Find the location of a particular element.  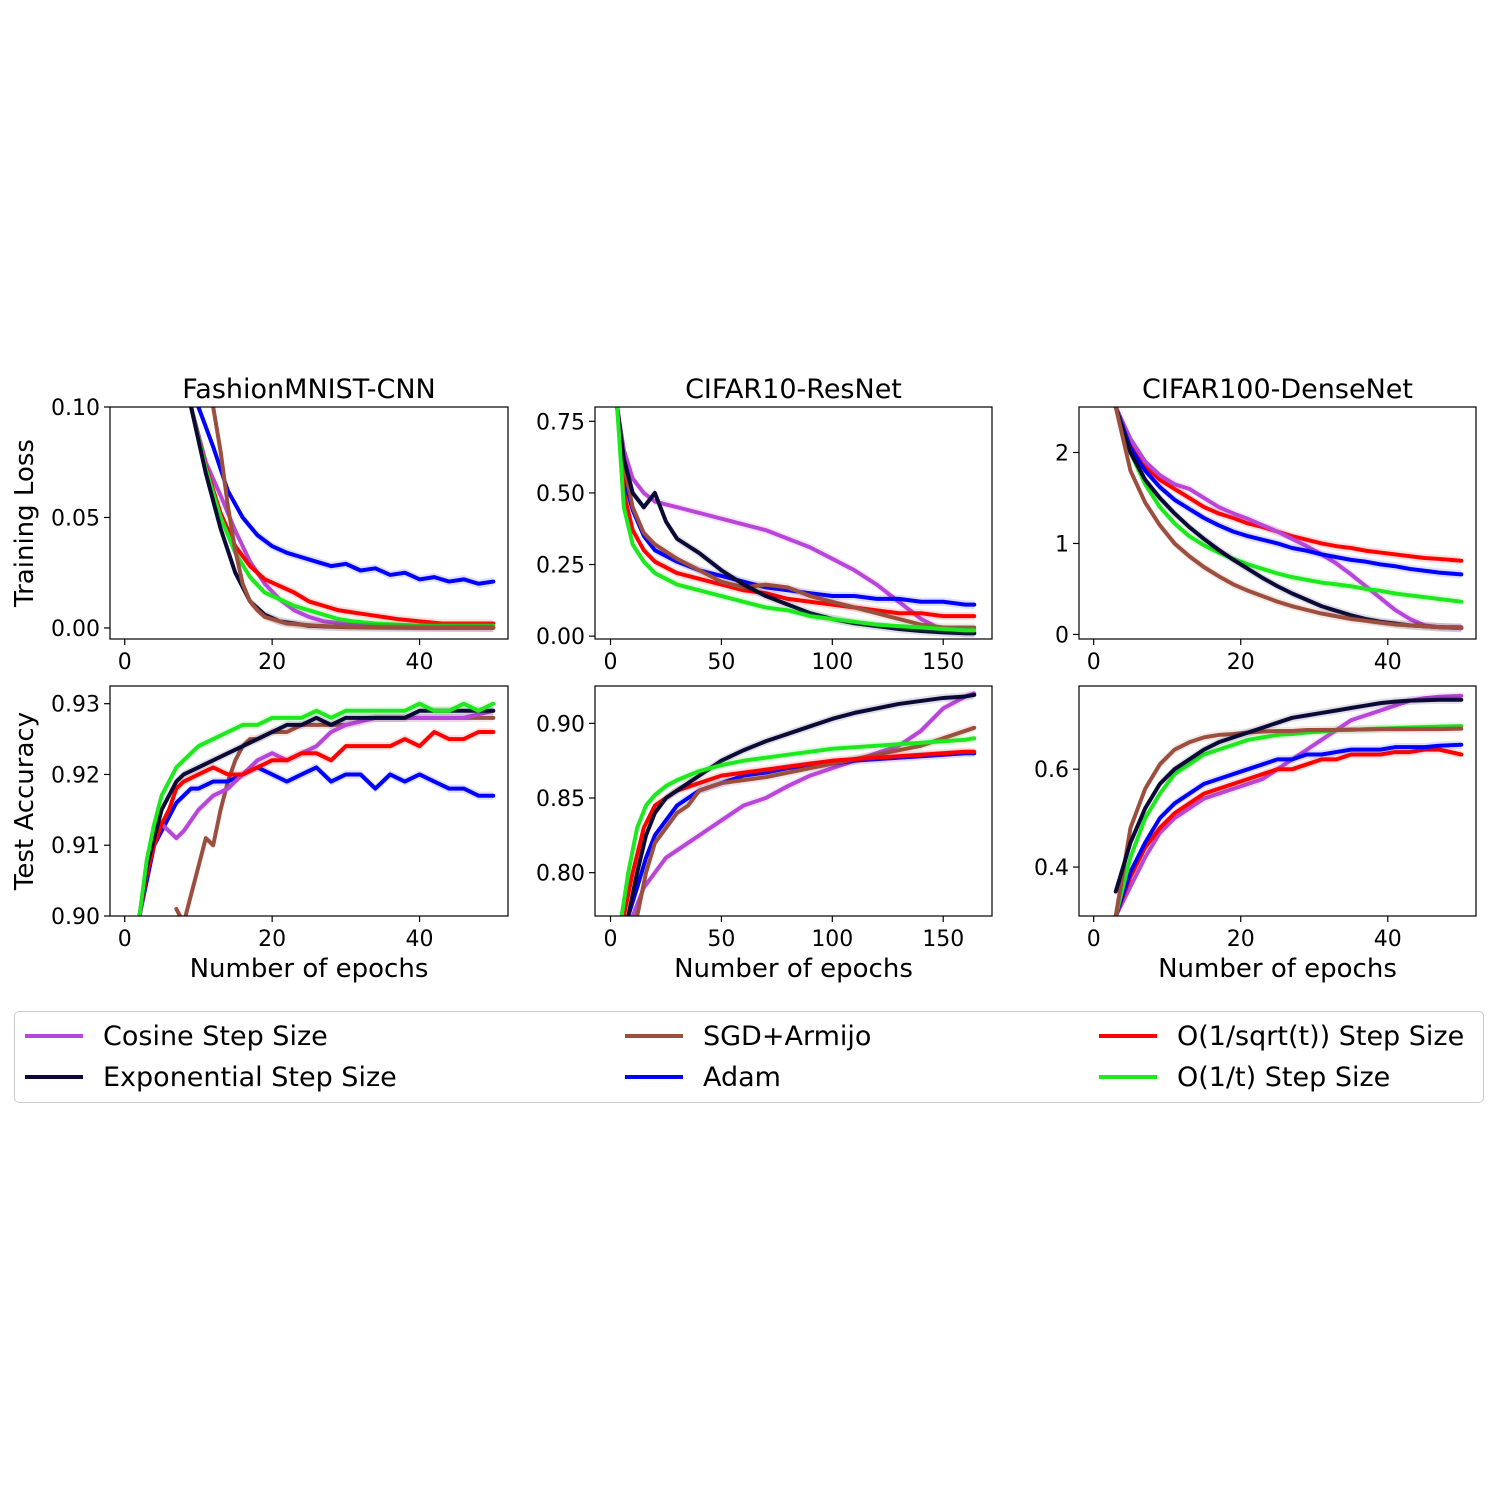

legend-swatch-exponential is located at coordinates (54, 1077).